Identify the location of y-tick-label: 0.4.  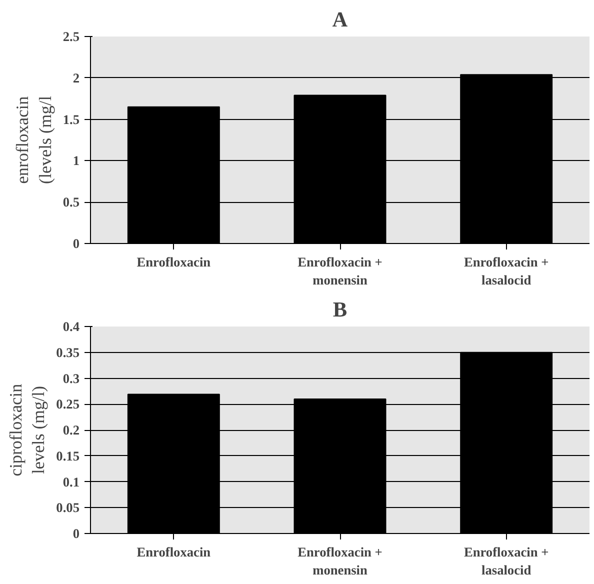
(71, 326).